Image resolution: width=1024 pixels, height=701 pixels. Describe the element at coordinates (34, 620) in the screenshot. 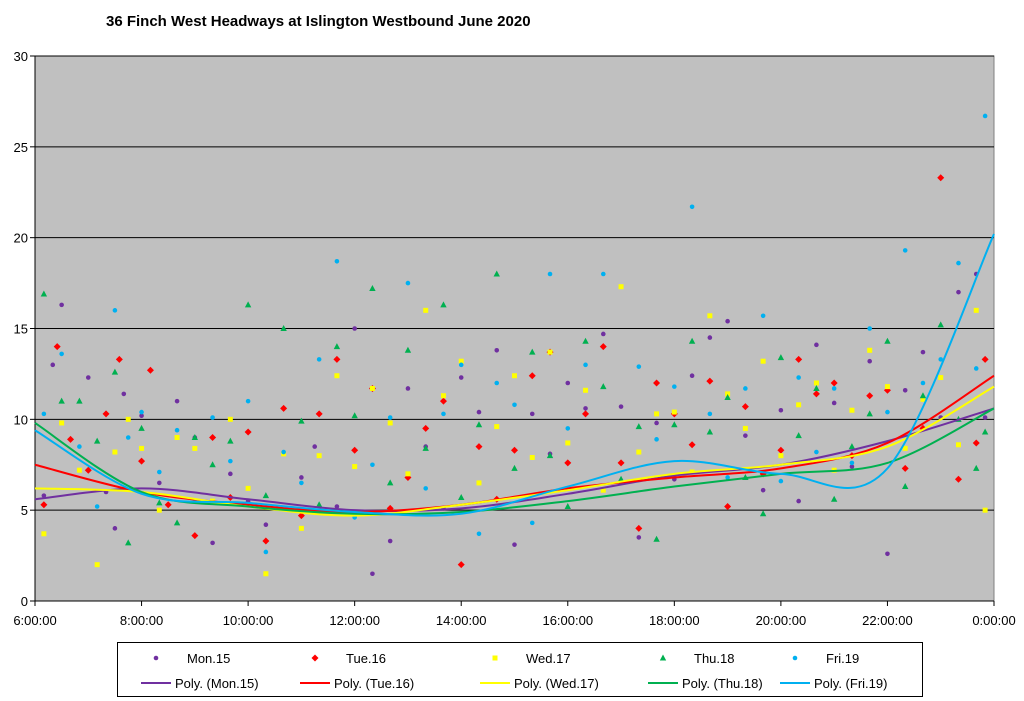

I see `x-tick-label: 6:00:00` at that location.